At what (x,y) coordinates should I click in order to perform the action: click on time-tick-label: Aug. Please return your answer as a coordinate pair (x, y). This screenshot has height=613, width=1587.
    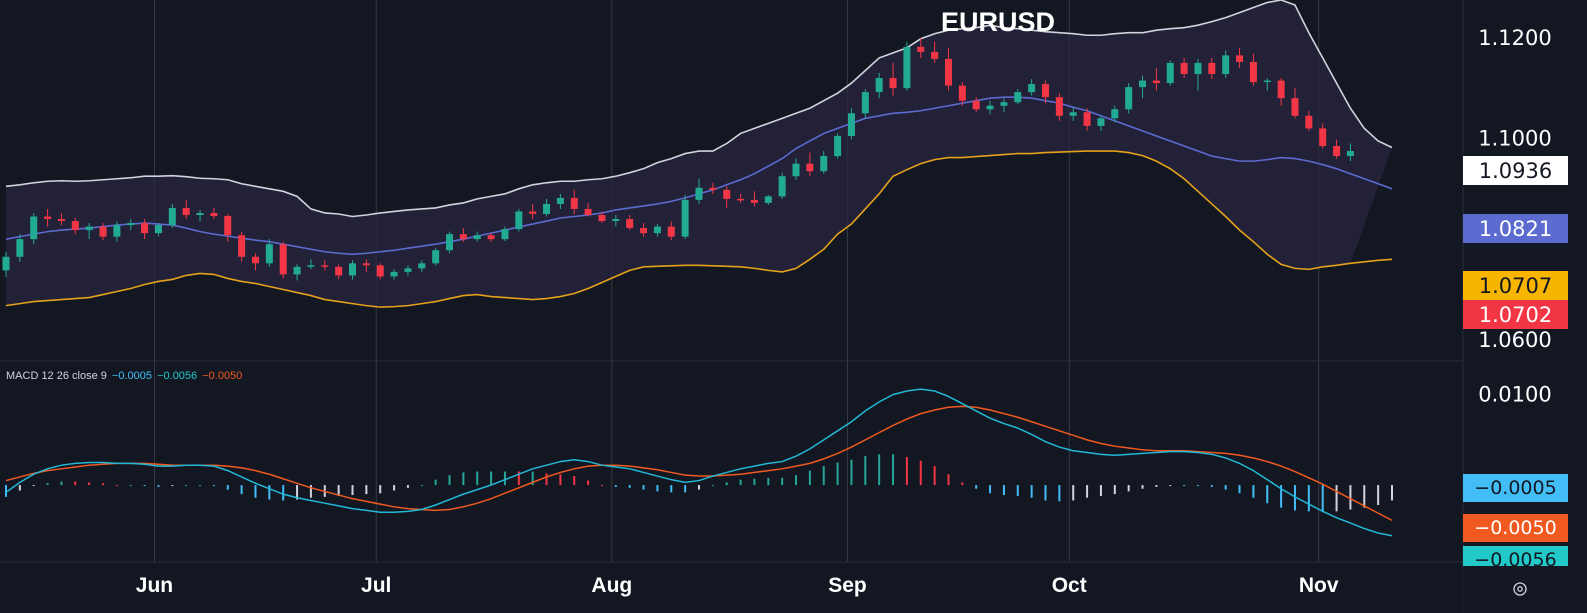
    Looking at the image, I should click on (611, 585).